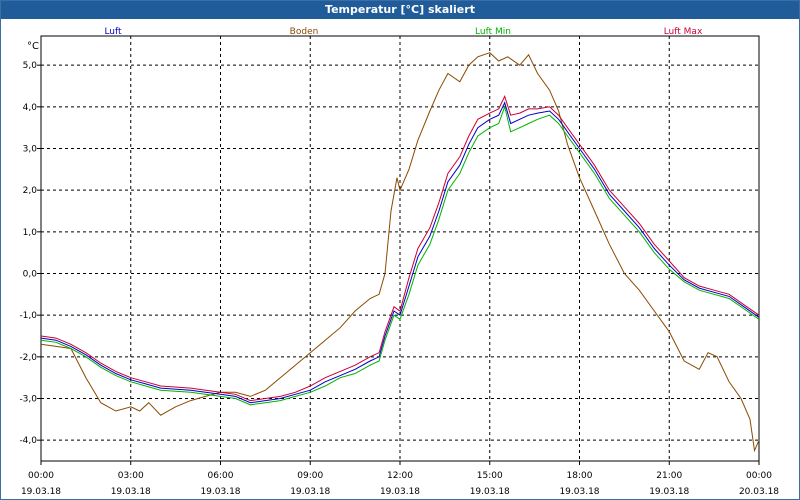 This screenshot has width=800, height=500. Describe the element at coordinates (221, 476) in the screenshot. I see `x-tick-time: 06:00` at that location.